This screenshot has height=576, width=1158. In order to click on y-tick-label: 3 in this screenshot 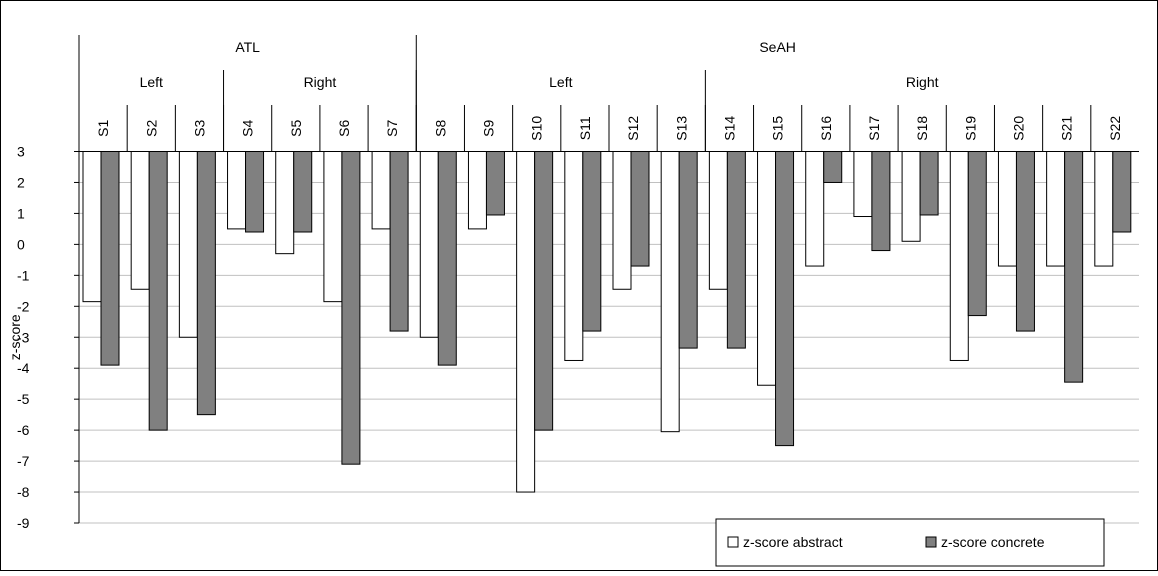, I will do `click(21, 152)`.